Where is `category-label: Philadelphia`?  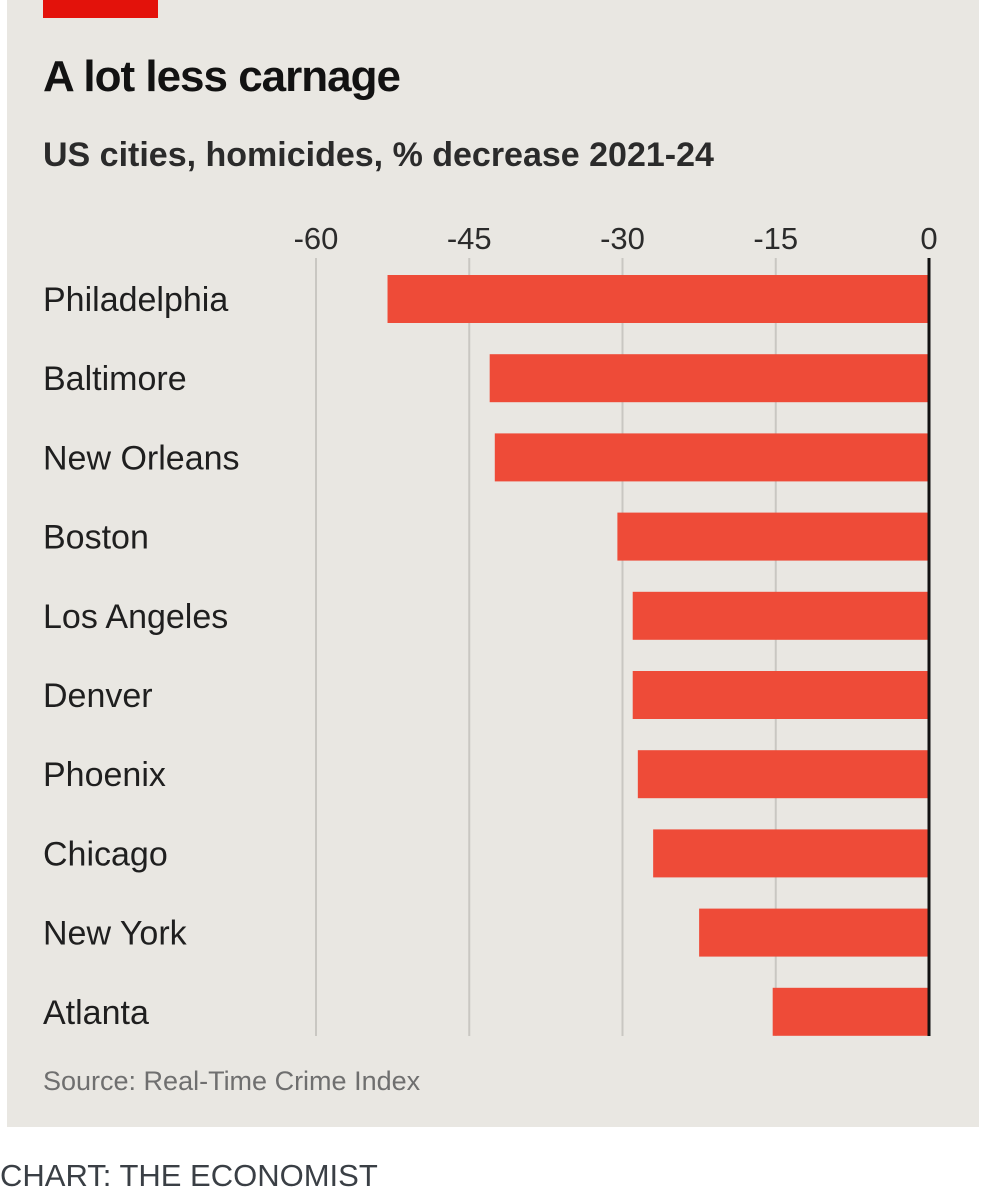 category-label: Philadelphia is located at coordinates (135, 300).